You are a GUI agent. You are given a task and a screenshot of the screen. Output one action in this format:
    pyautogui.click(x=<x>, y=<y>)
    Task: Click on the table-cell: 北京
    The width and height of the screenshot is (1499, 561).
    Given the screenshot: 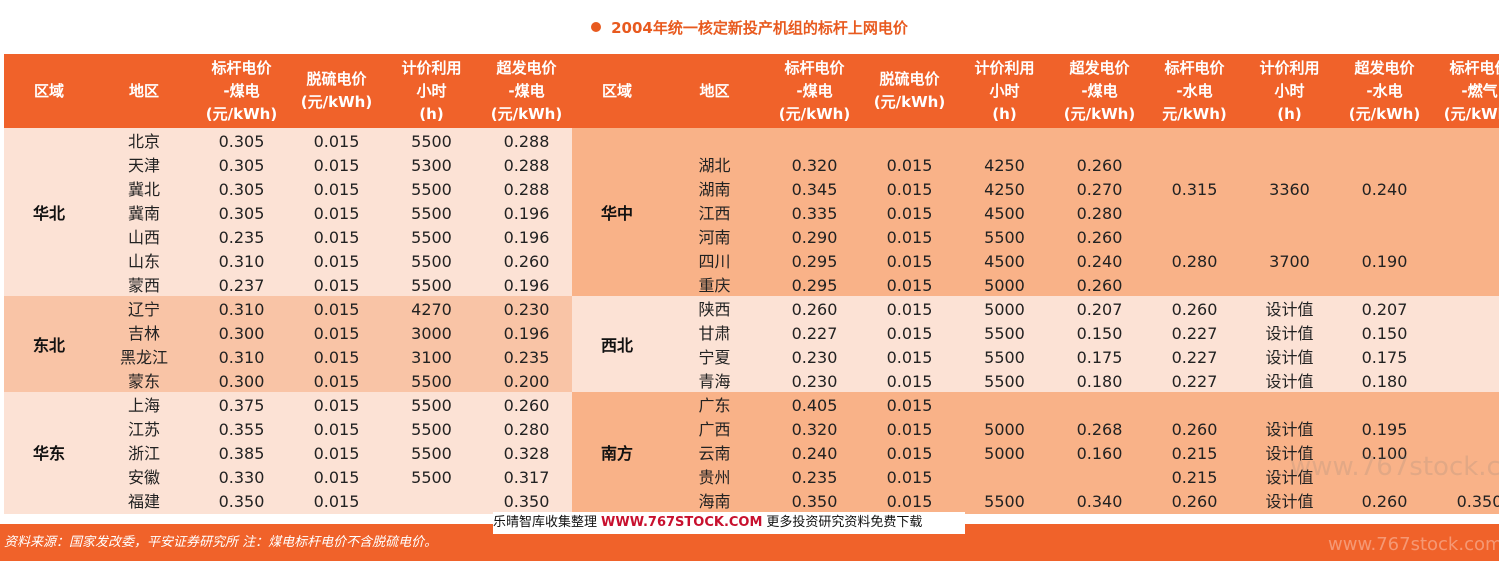 What is the action you would take?
    pyautogui.click(x=143, y=141)
    